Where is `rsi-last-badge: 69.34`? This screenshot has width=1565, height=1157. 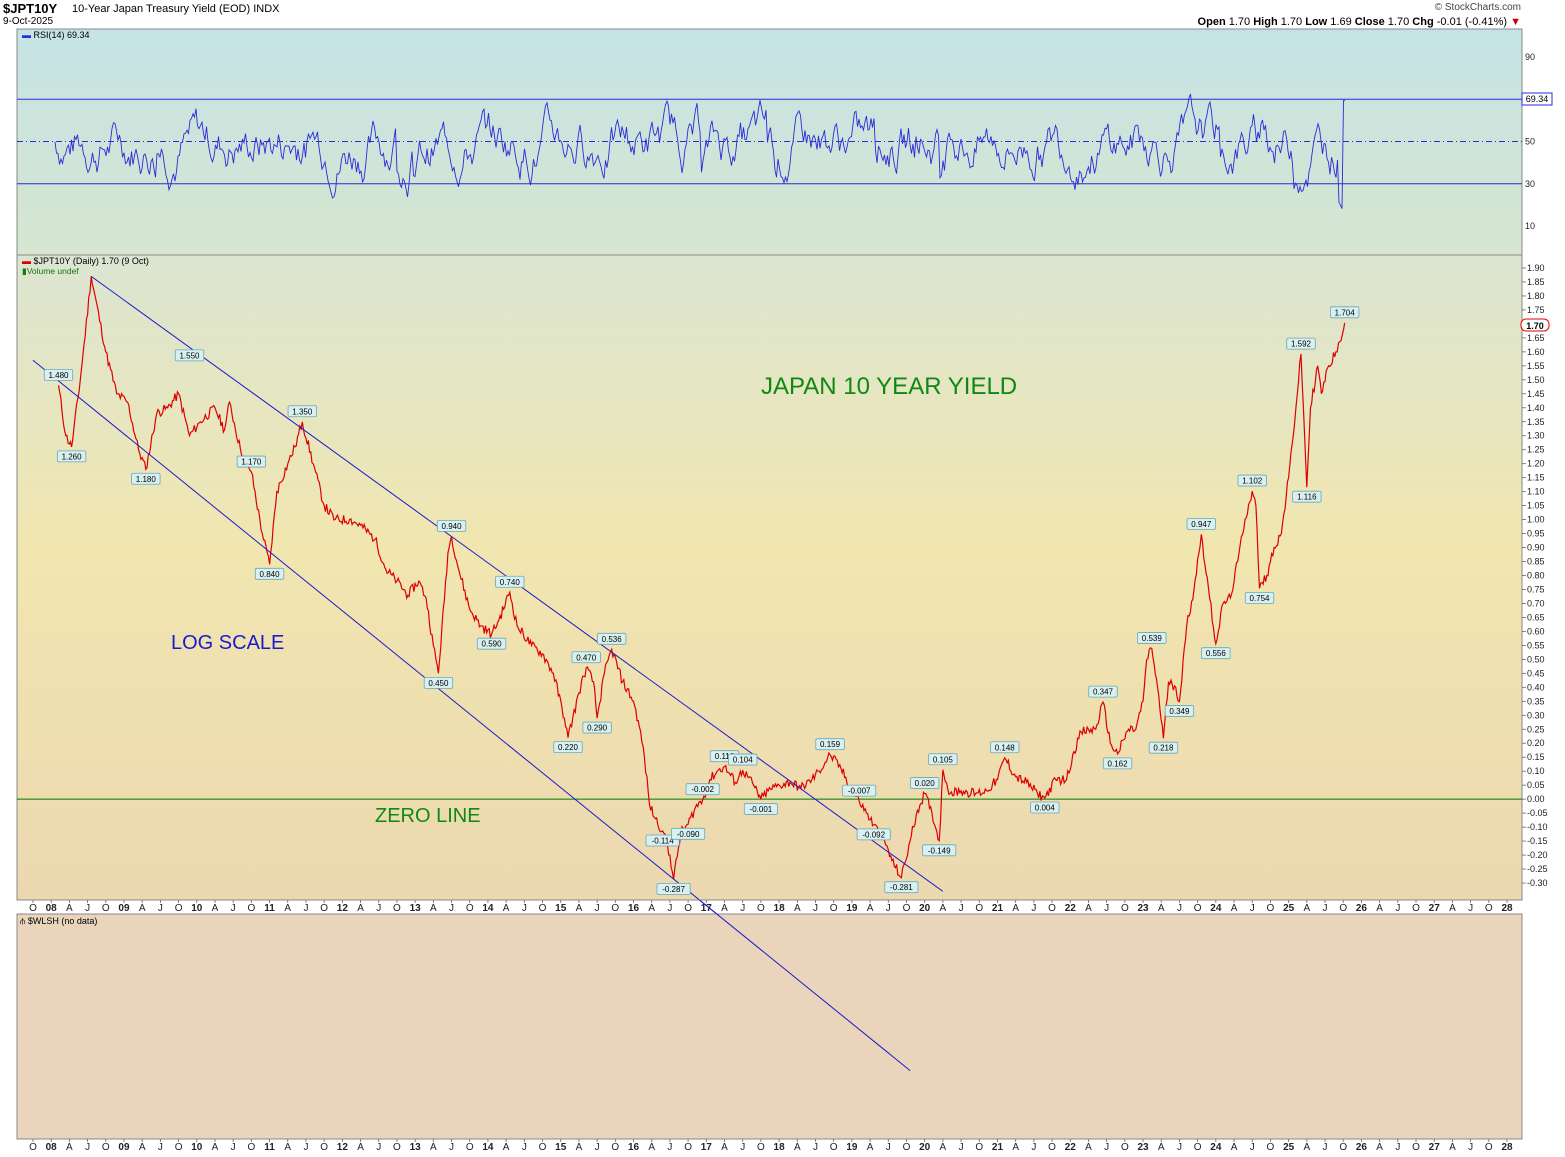
rsi-last-badge: 69.34 is located at coordinates (1537, 99).